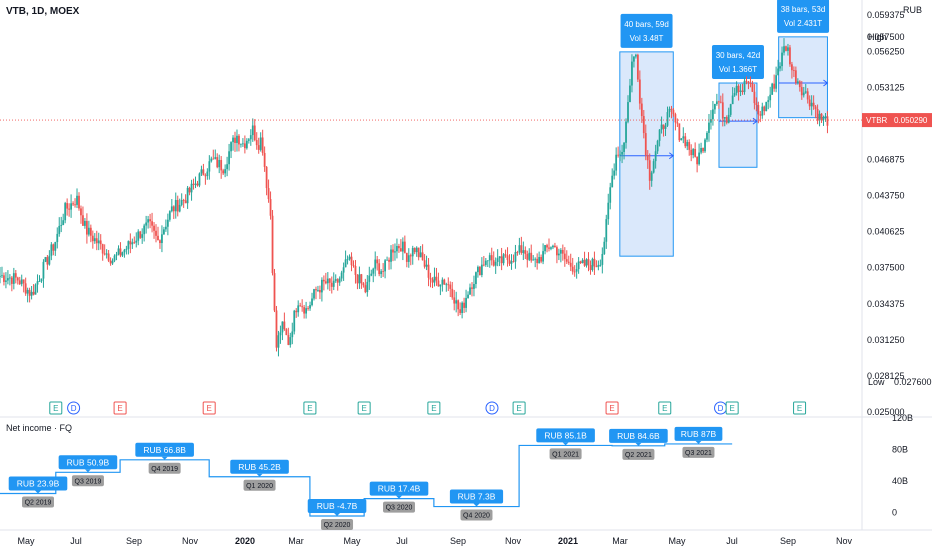 The height and width of the screenshot is (550, 932). I want to click on range-volume-label: Vol 1.366T, so click(738, 69).